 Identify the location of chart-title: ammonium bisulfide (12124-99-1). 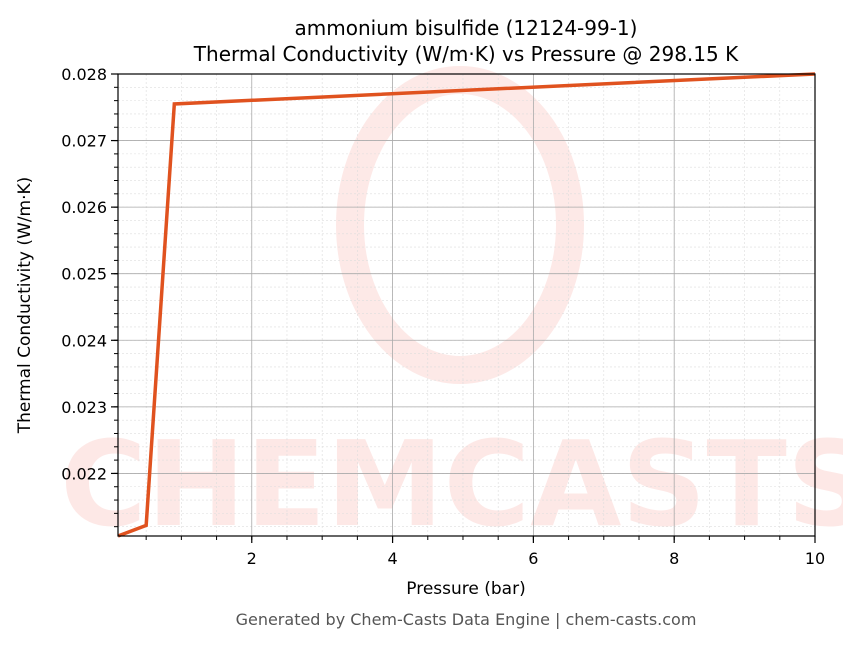
(466, 28).